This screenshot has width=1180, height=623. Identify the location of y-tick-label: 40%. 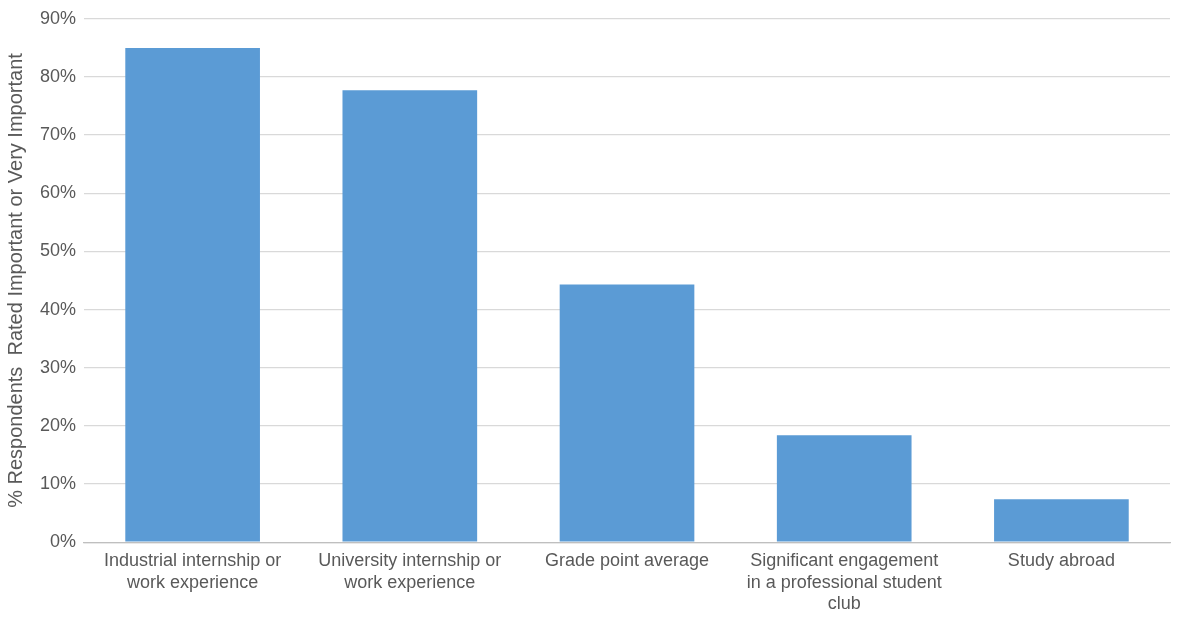
(58, 308).